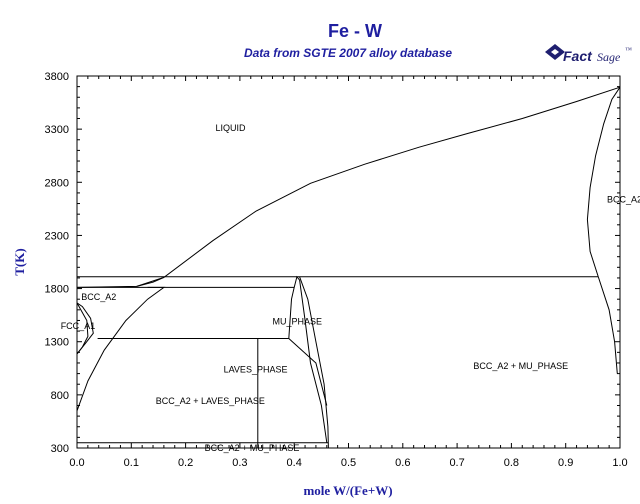 The height and width of the screenshot is (504, 640). What do you see at coordinates (298, 322) in the screenshot?
I see `phase-region-label: MU_PHASE` at bounding box center [298, 322].